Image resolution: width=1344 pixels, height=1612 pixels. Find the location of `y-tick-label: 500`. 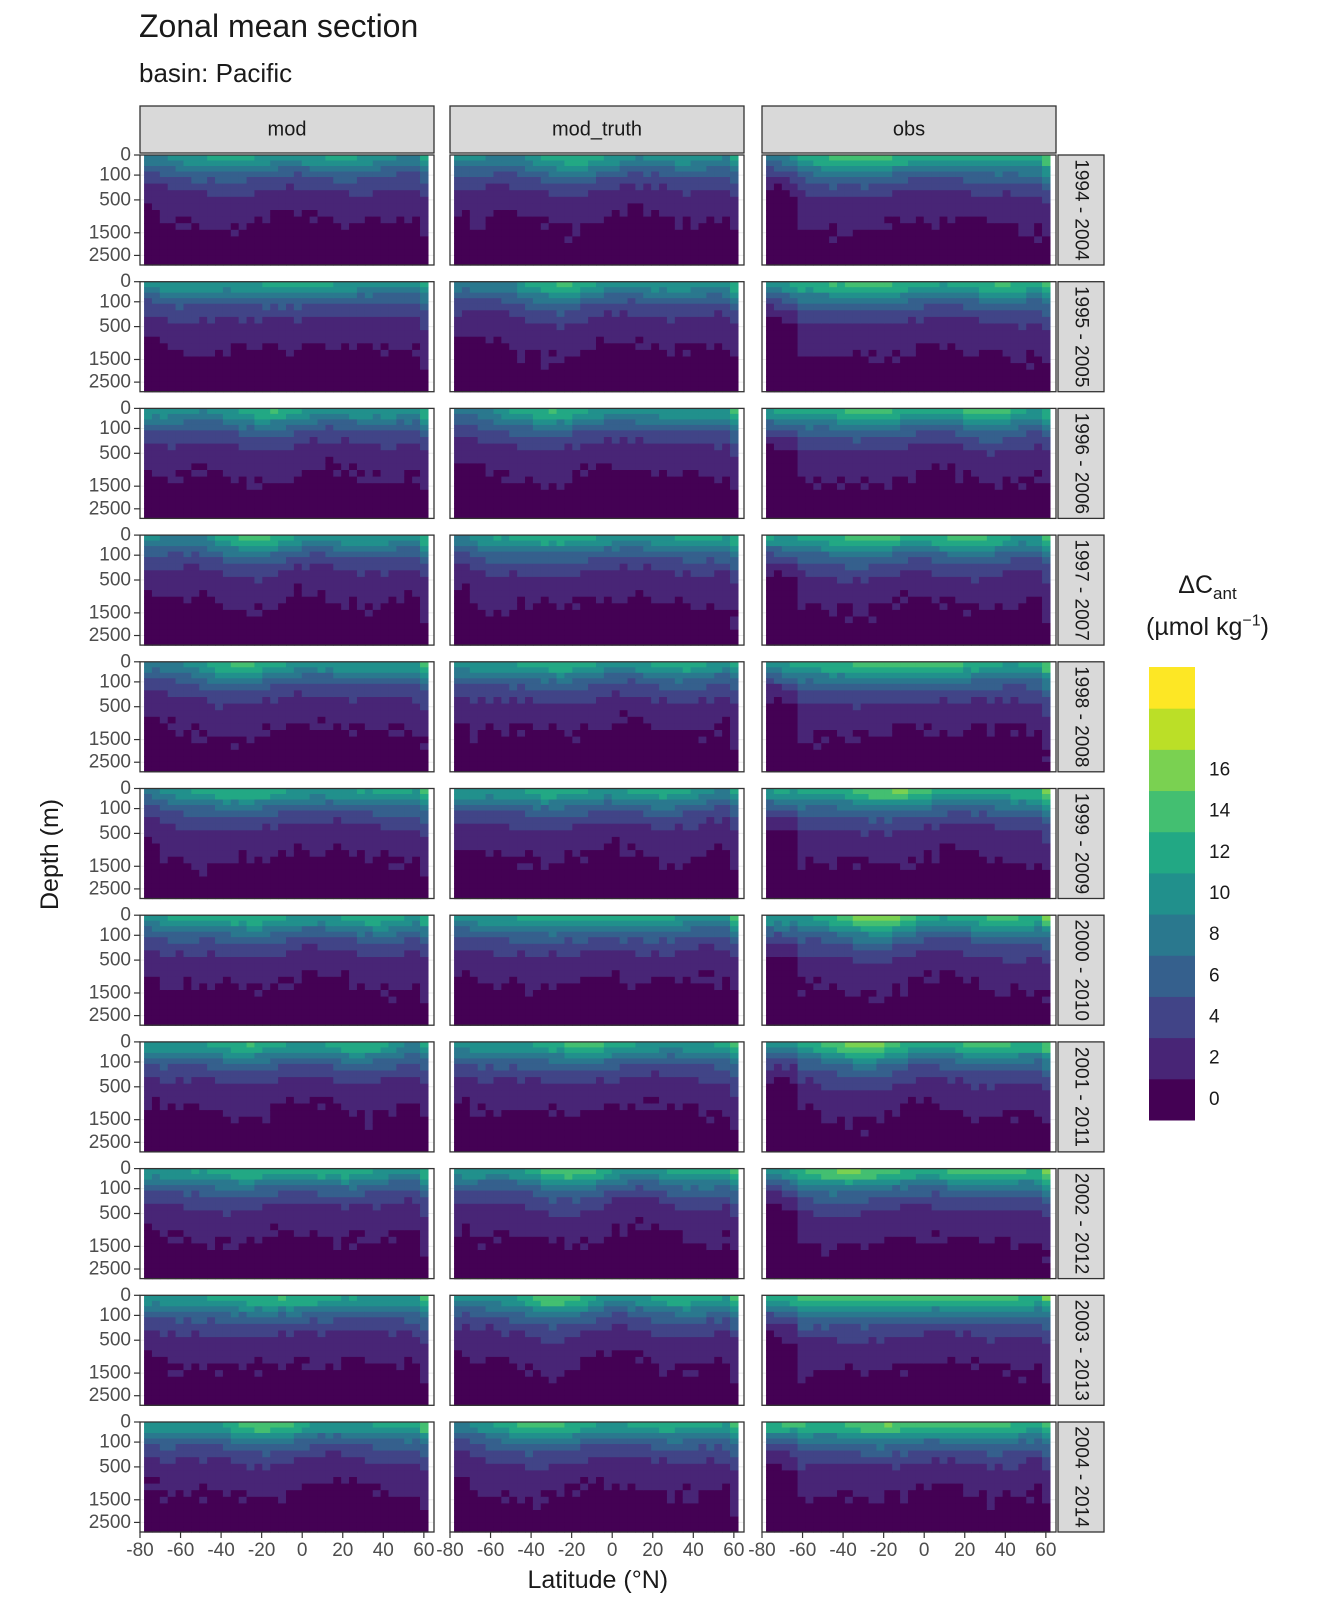

y-tick-label: 500 is located at coordinates (115, 326).